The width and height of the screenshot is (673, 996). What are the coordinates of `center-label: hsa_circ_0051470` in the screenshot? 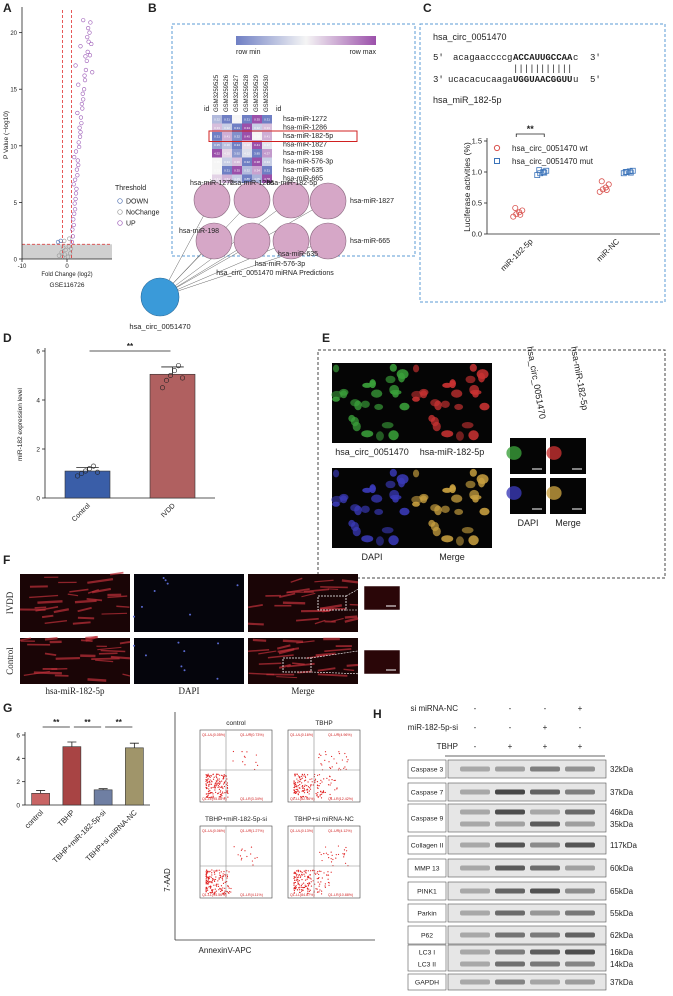 It's located at (159, 326).